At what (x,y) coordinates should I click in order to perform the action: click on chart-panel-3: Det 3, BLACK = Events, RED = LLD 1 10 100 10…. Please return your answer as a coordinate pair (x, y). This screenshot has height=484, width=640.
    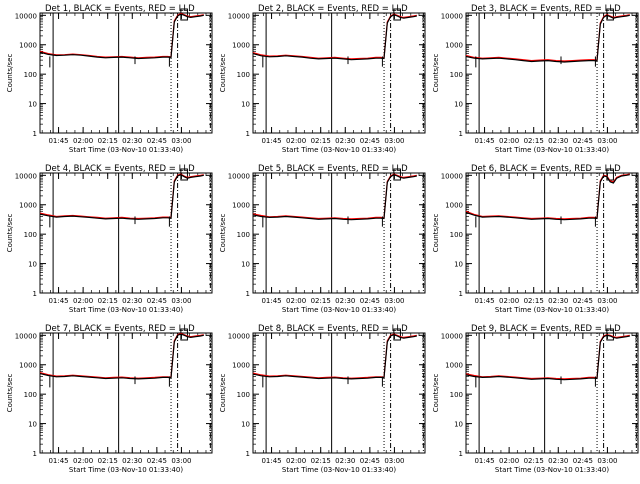
    Looking at the image, I should click on (535, 79).